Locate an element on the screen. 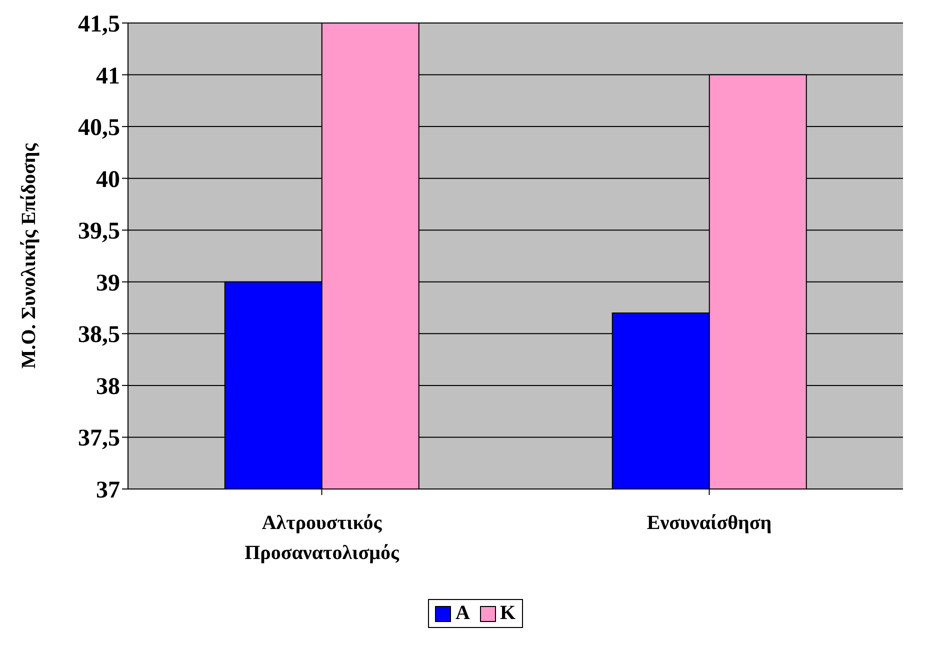 The width and height of the screenshot is (925, 650). y-tick-label: 41,5 is located at coordinates (99, 25).